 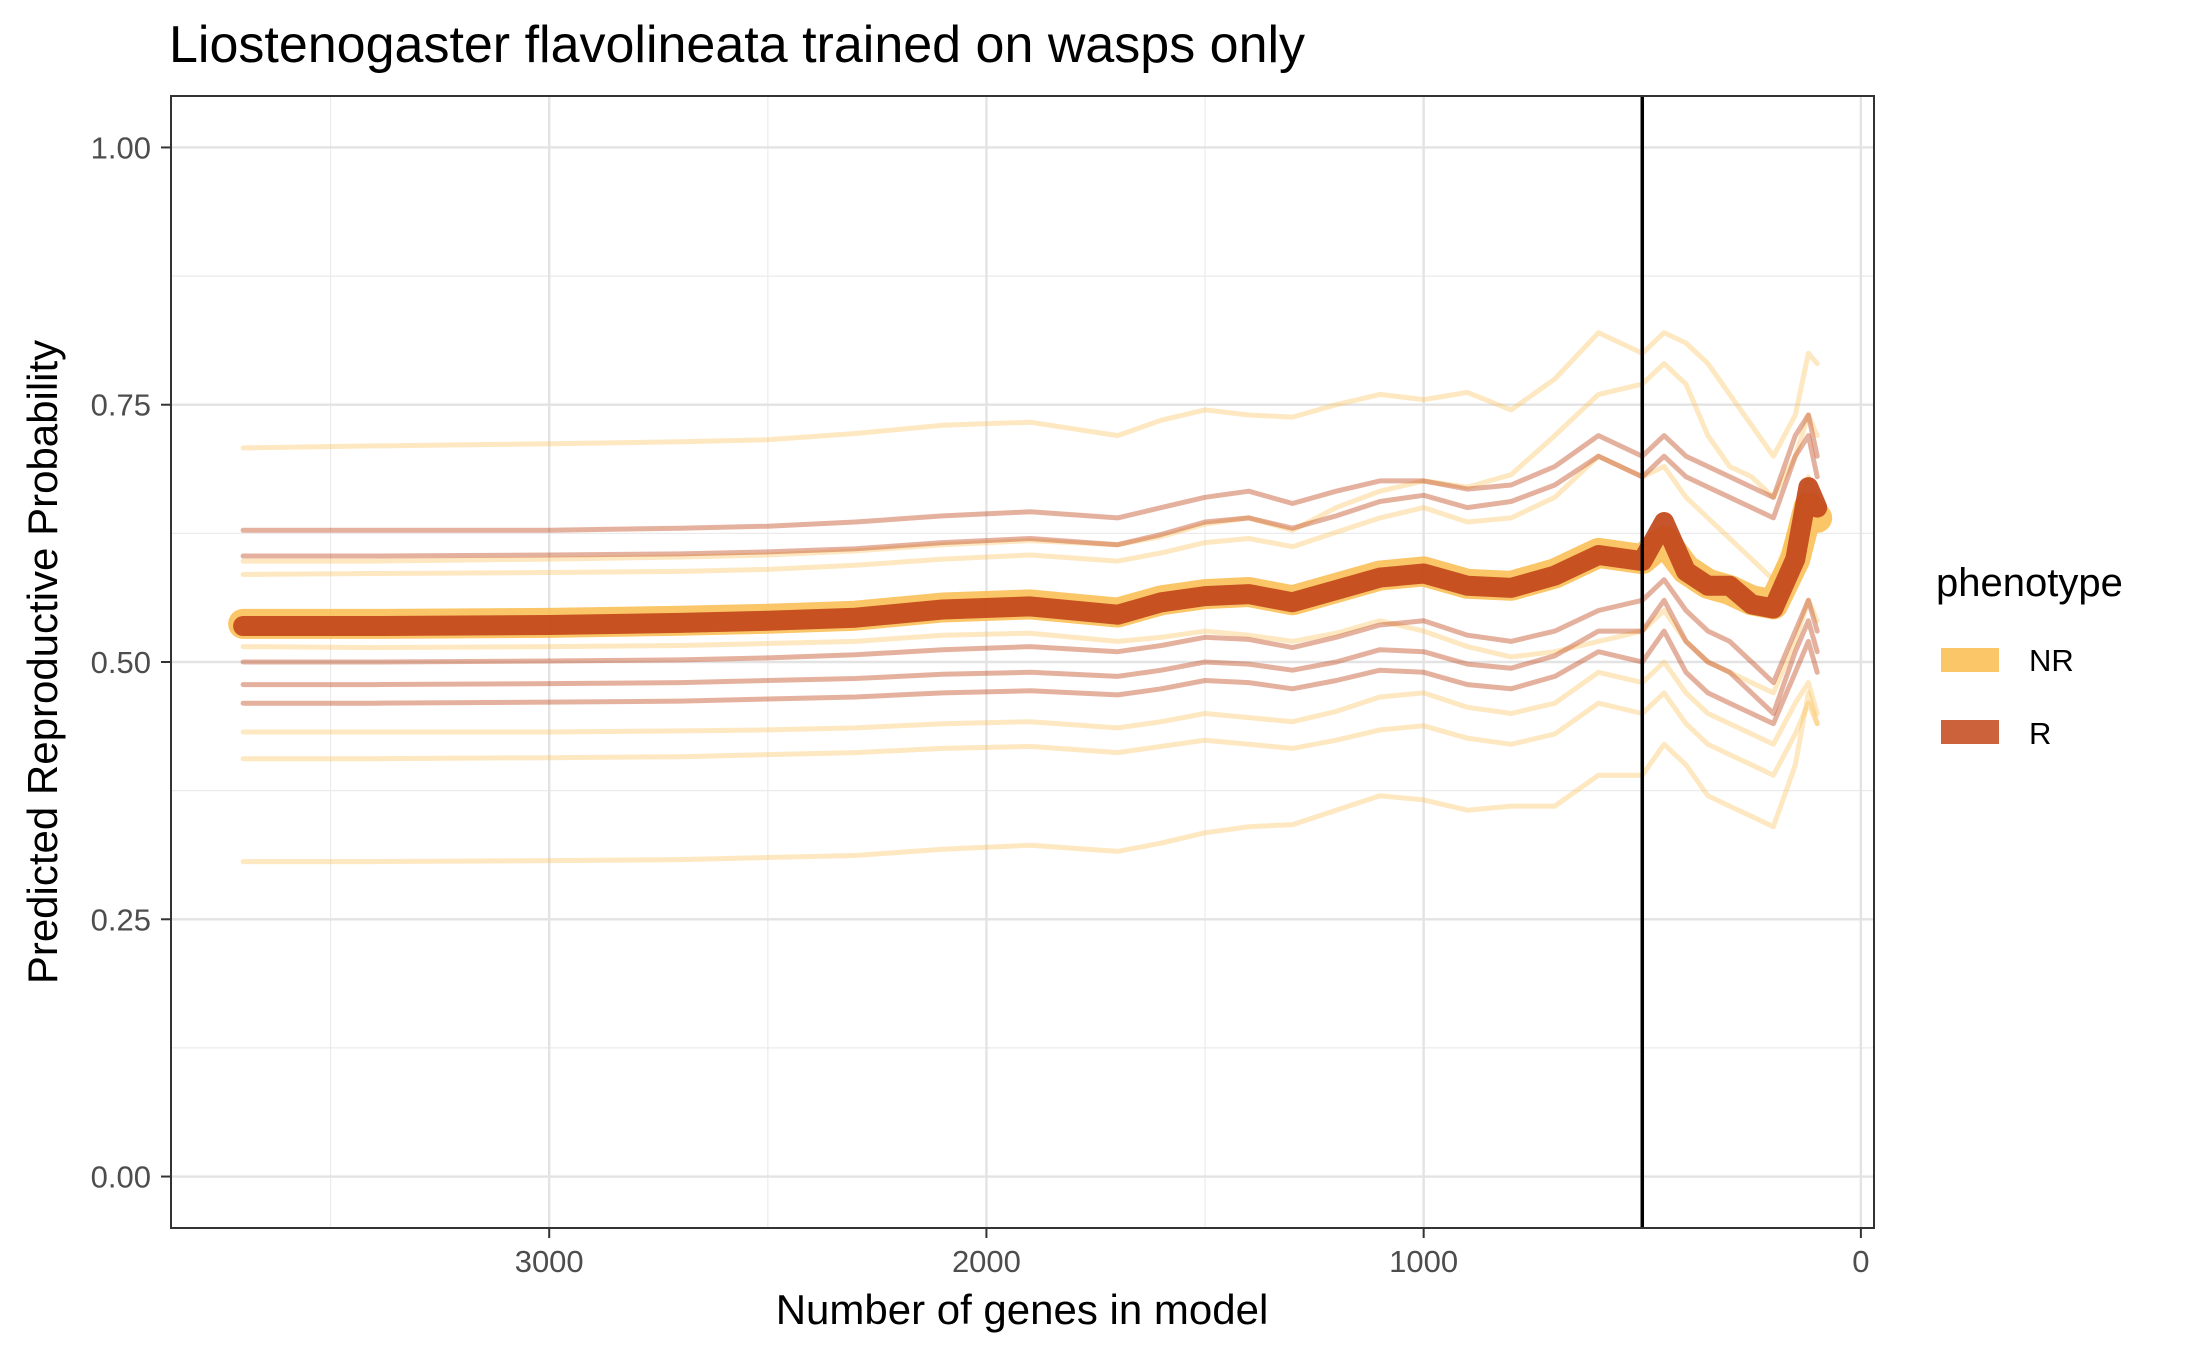 I want to click on legend-label-r: R, so click(x=2040, y=733).